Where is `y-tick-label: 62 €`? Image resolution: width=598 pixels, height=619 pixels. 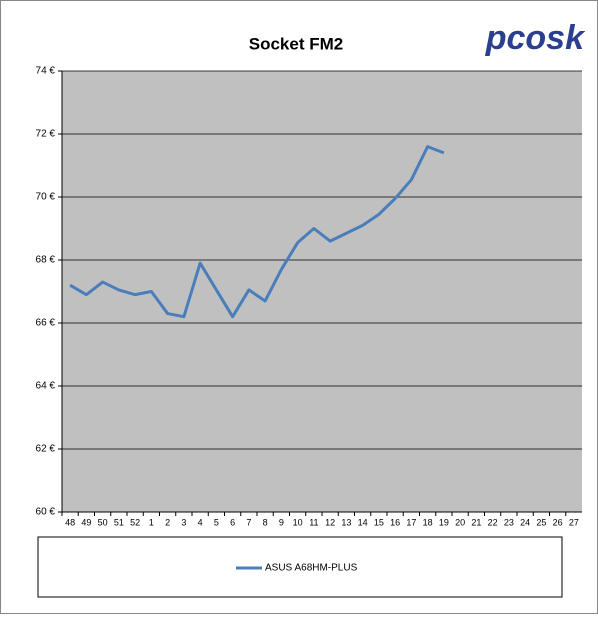
y-tick-label: 62 € is located at coordinates (46, 449).